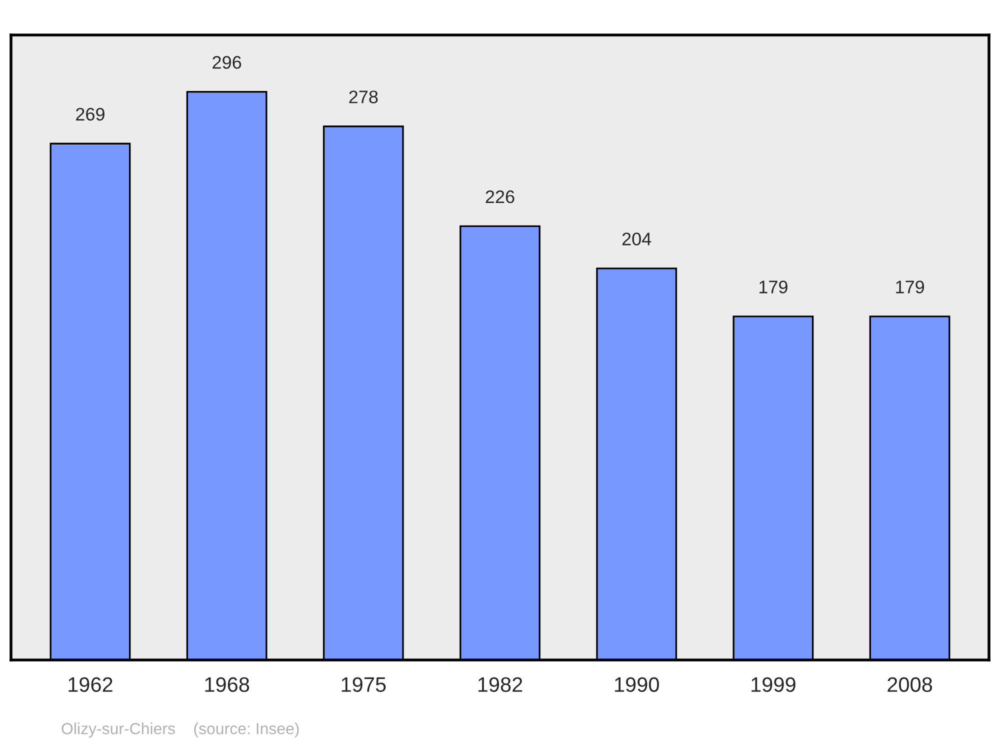 This screenshot has width=1000, height=747. What do you see at coordinates (500, 684) in the screenshot?
I see `x-tick-label: 1982` at bounding box center [500, 684].